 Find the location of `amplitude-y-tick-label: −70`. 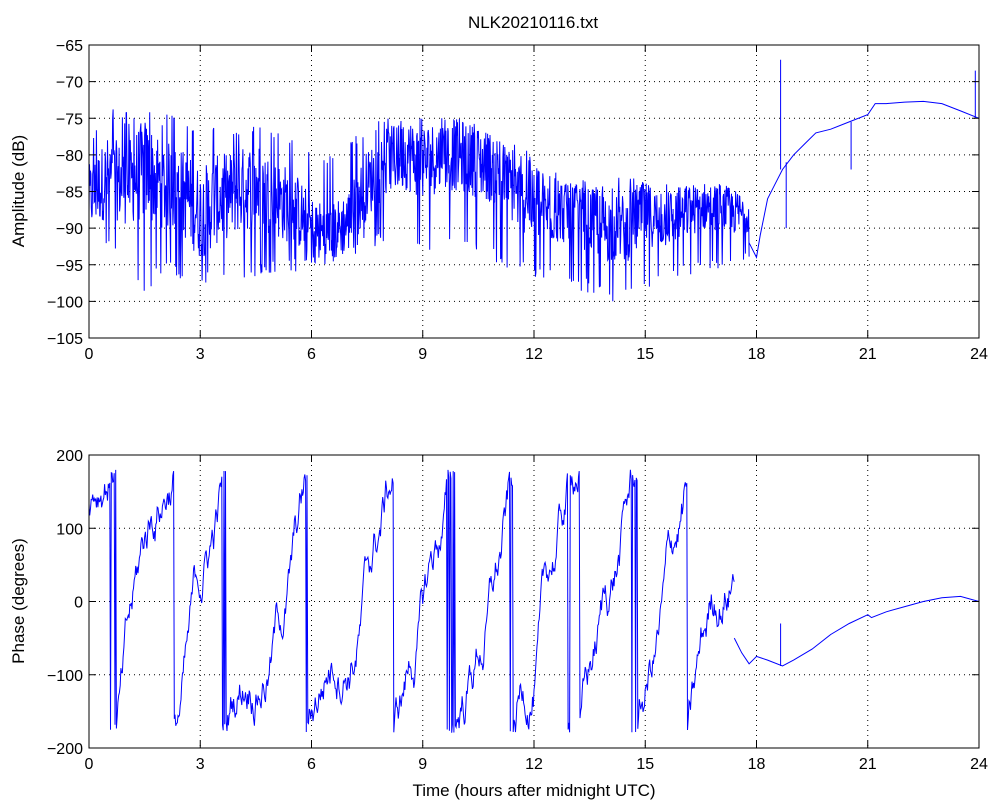

amplitude-y-tick-label: −70 is located at coordinates (69, 83).